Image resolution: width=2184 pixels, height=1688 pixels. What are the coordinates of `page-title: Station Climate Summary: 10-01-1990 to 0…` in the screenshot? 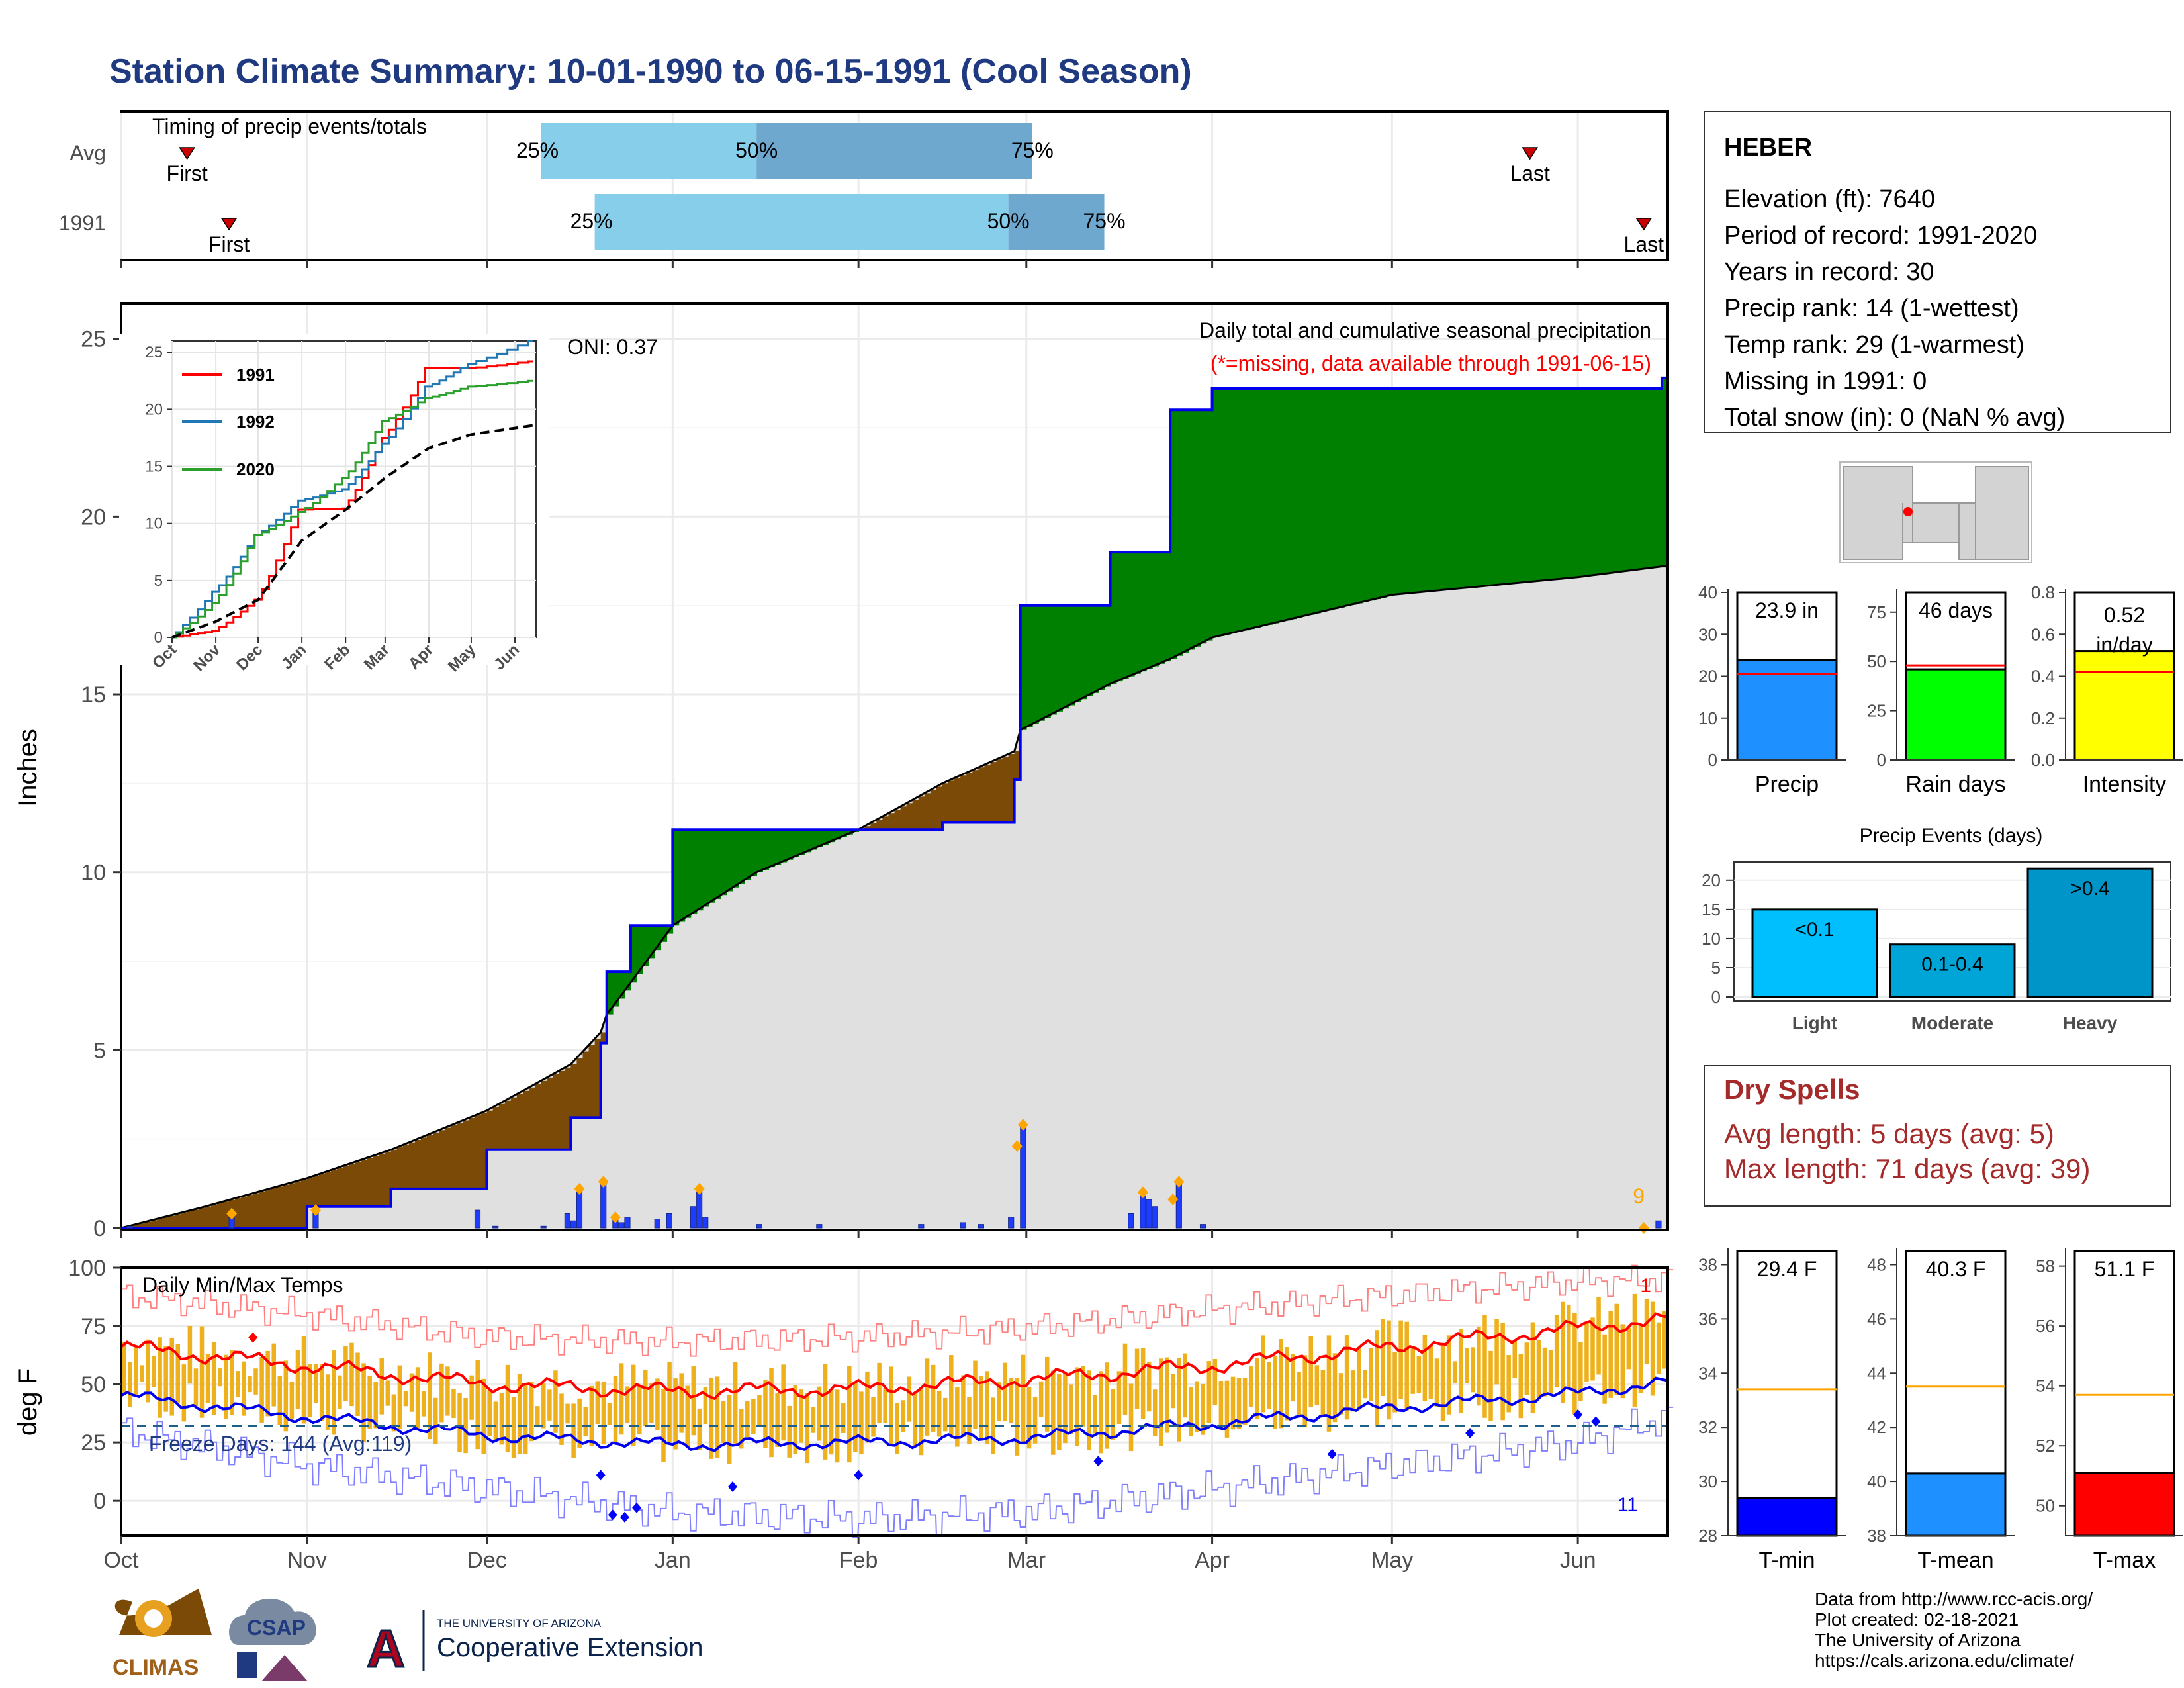 It's located at (650, 71).